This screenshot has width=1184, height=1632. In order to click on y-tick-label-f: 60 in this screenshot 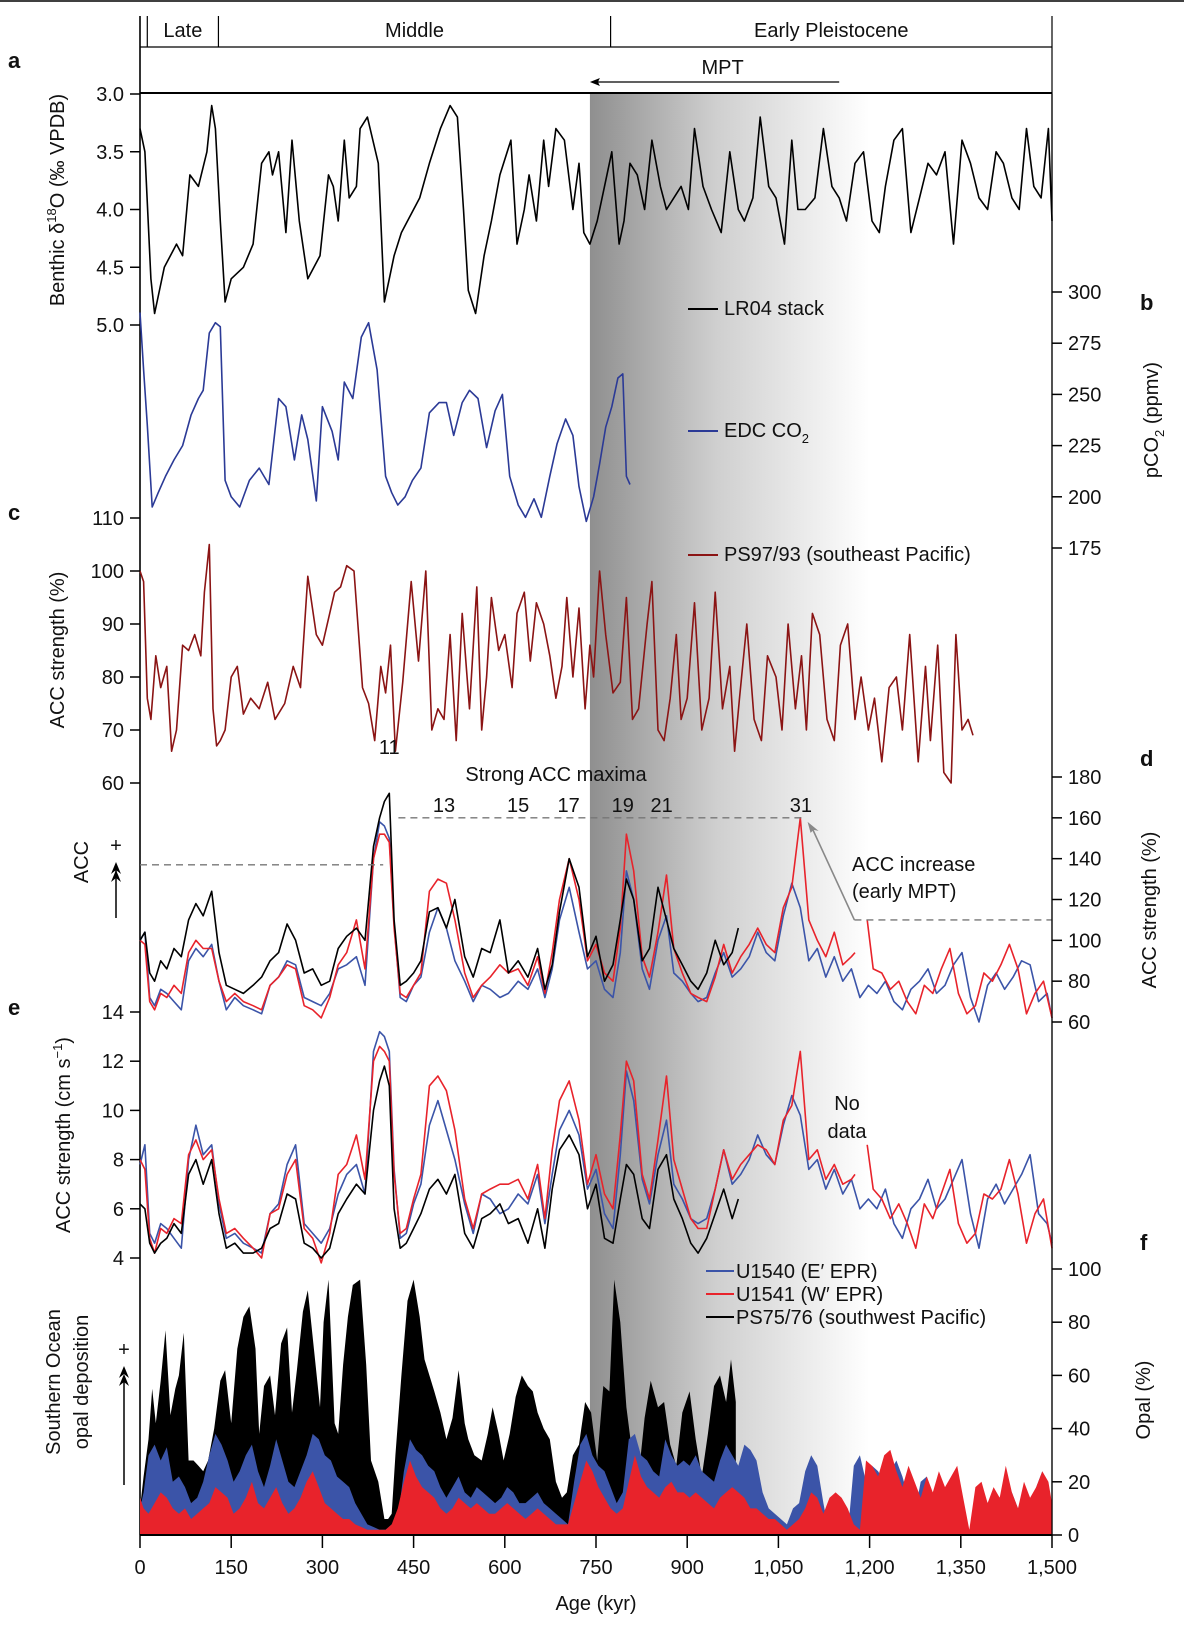, I will do `click(1079, 1376)`.